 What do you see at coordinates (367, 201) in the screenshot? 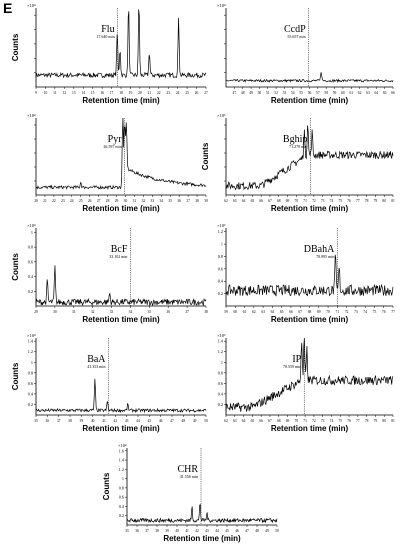
I see `x-tick-label: 78` at bounding box center [367, 201].